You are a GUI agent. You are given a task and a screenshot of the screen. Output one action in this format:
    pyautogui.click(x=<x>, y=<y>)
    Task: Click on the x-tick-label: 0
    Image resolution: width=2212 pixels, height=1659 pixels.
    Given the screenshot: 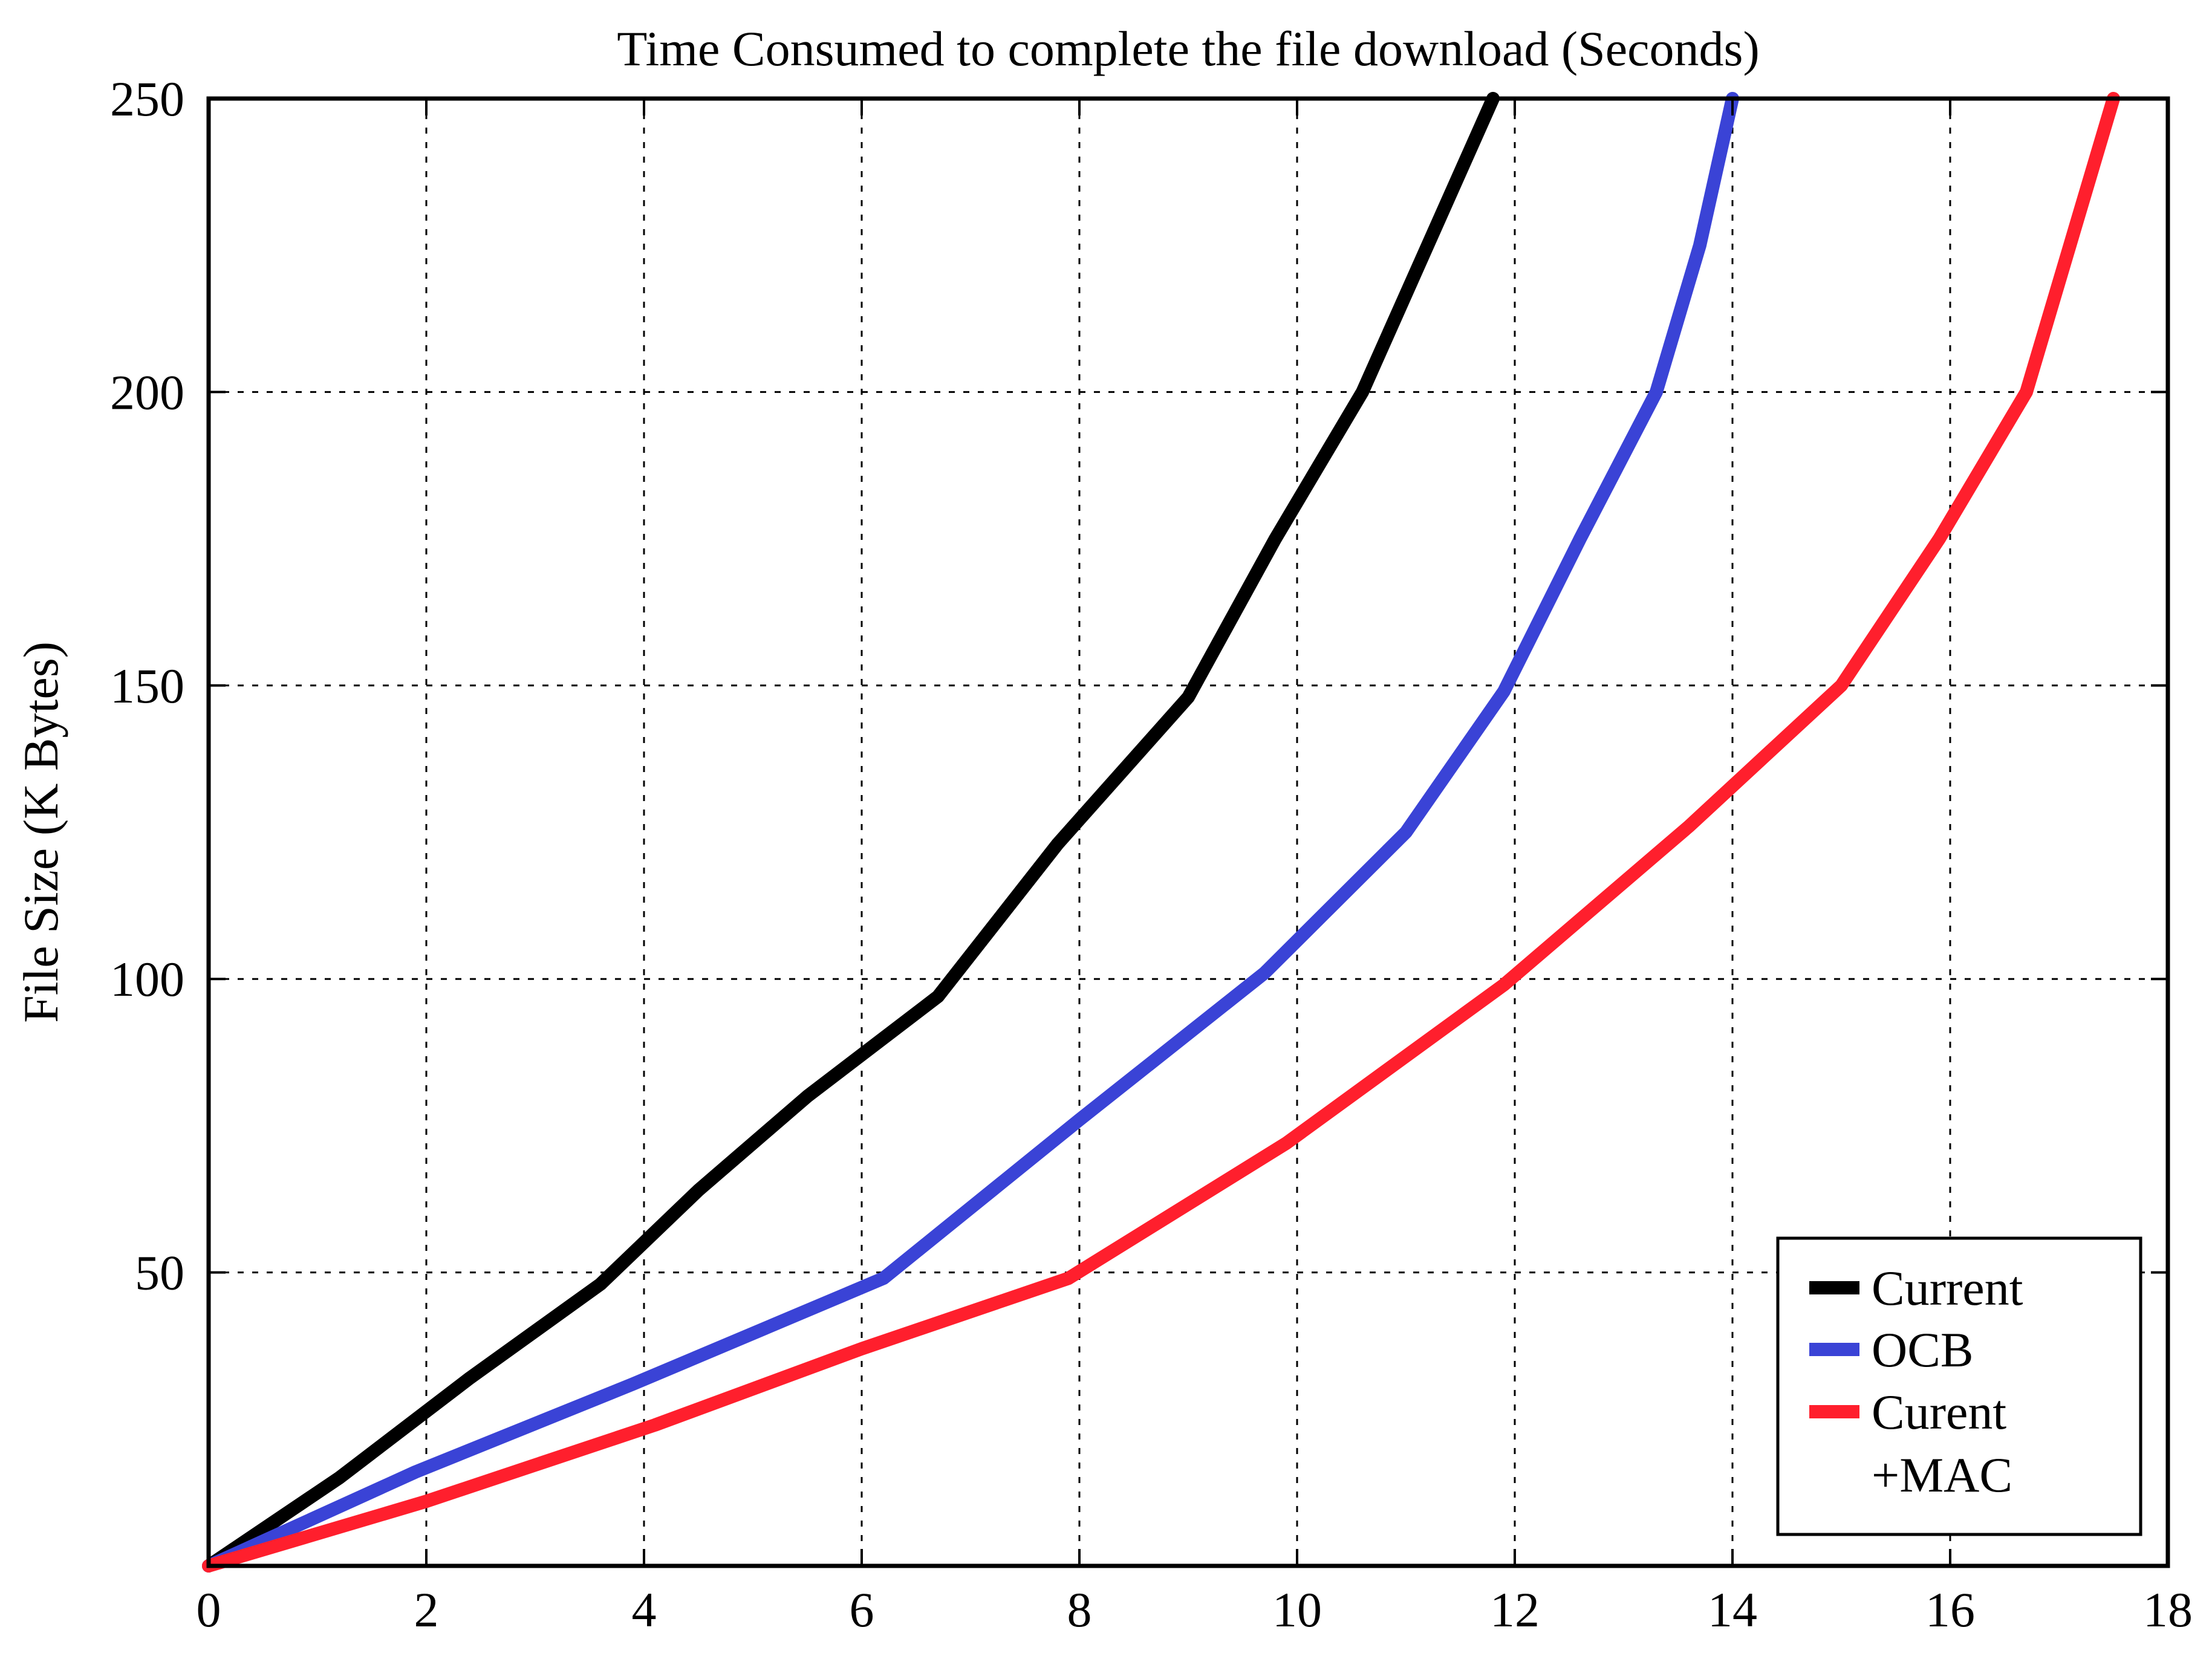 What is the action you would take?
    pyautogui.click(x=209, y=1609)
    